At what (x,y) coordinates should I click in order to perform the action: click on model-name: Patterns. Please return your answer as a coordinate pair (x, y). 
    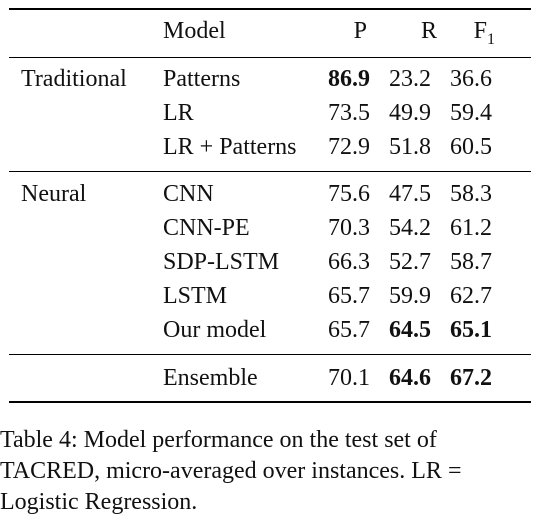
    Looking at the image, I should click on (202, 79).